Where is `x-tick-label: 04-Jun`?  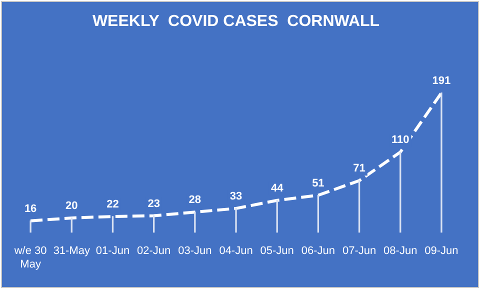
x-tick-label: 04-Jun is located at coordinates (236, 251).